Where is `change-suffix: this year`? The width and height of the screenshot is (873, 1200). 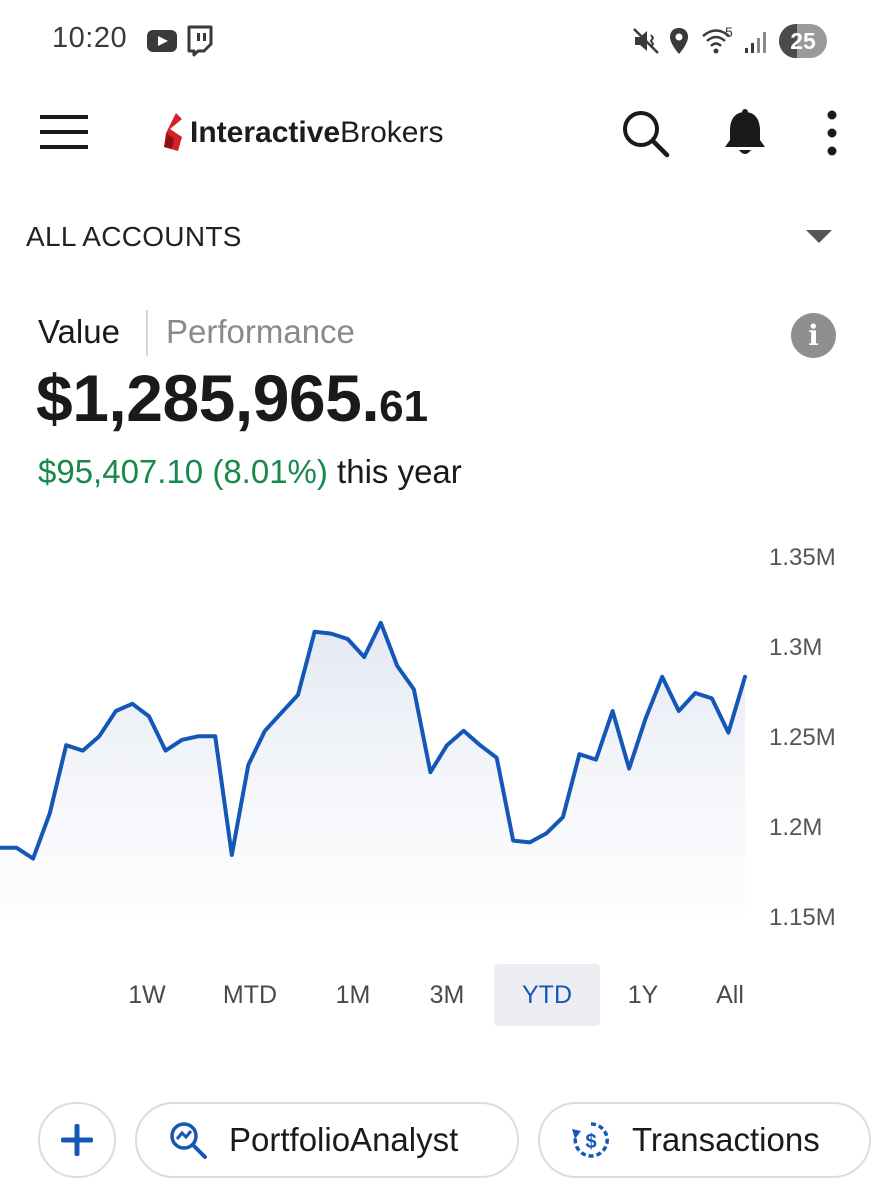 change-suffix: this year is located at coordinates (394, 471).